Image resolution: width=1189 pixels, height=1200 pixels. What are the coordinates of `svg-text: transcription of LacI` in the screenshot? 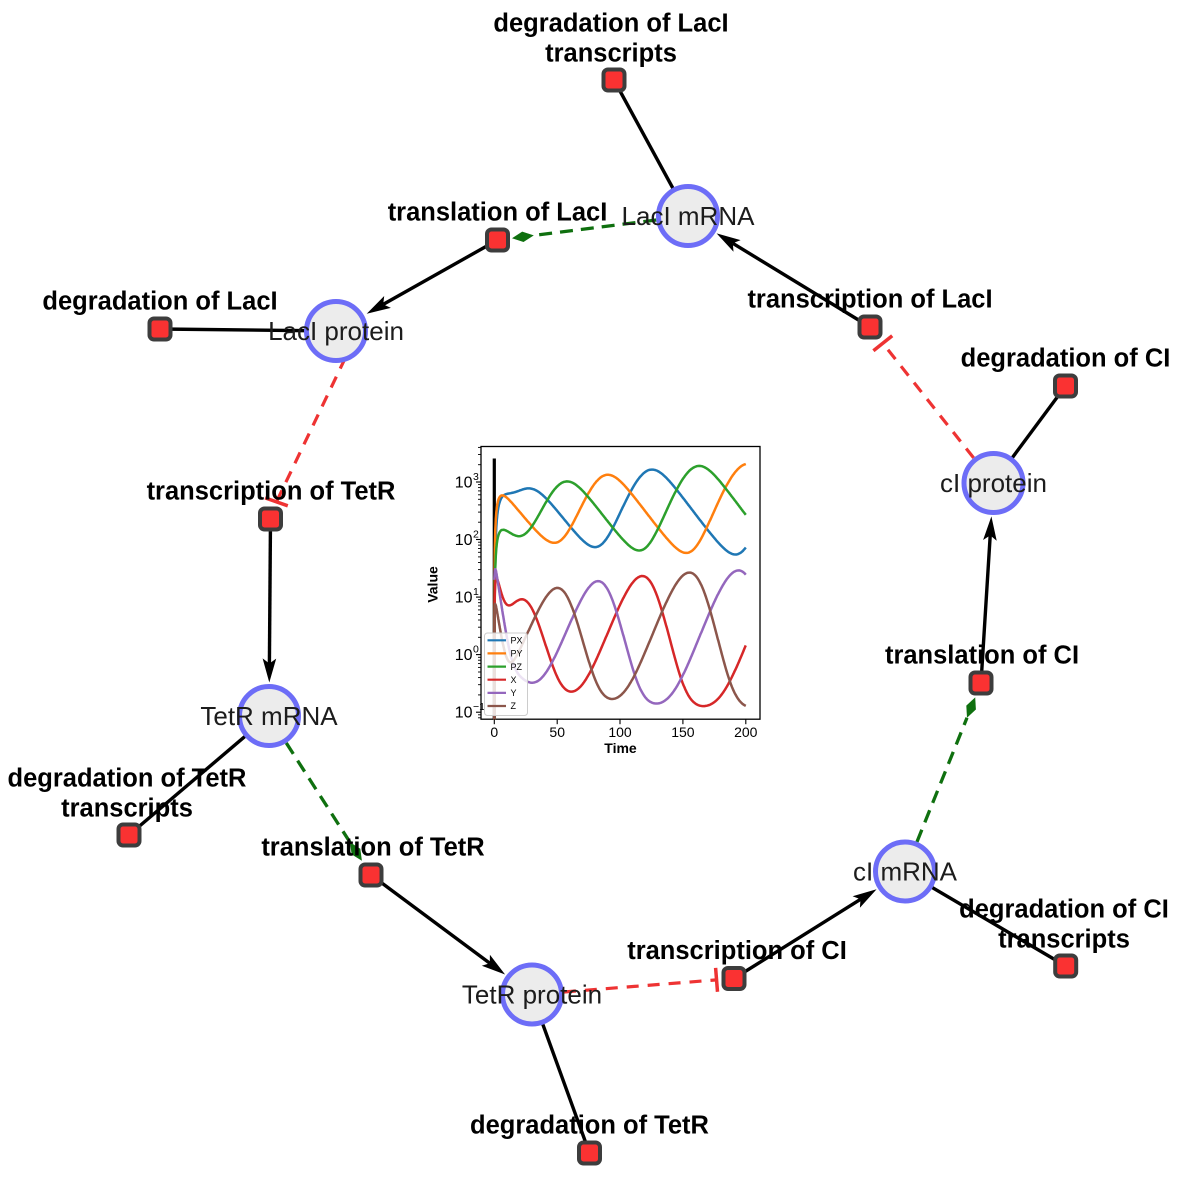 It's located at (869, 300).